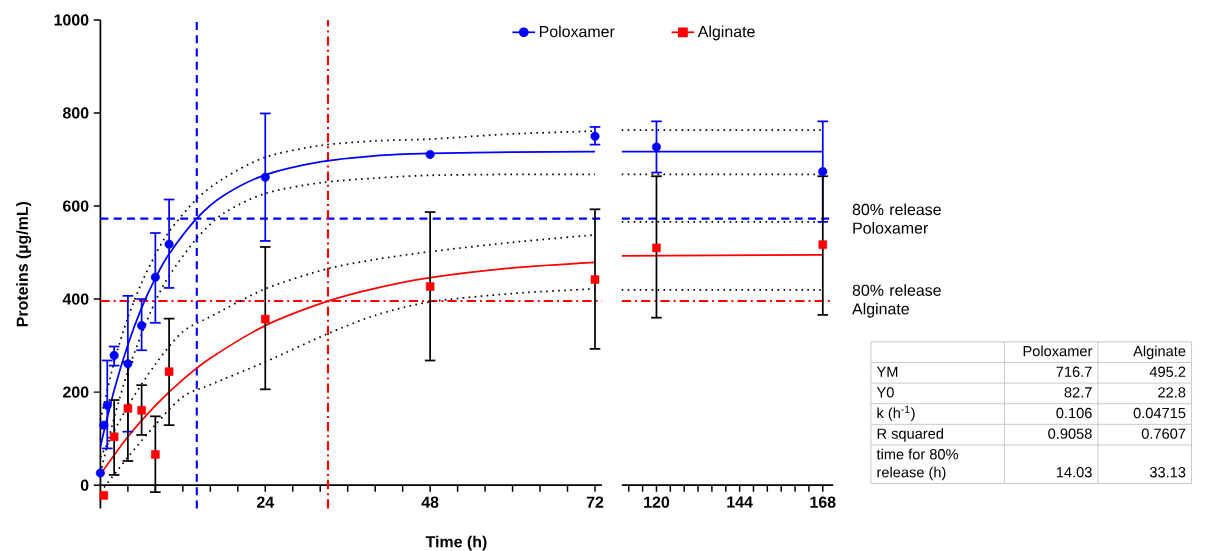  What do you see at coordinates (577, 31) in the screenshot?
I see `legend-label: Poloxamer` at bounding box center [577, 31].